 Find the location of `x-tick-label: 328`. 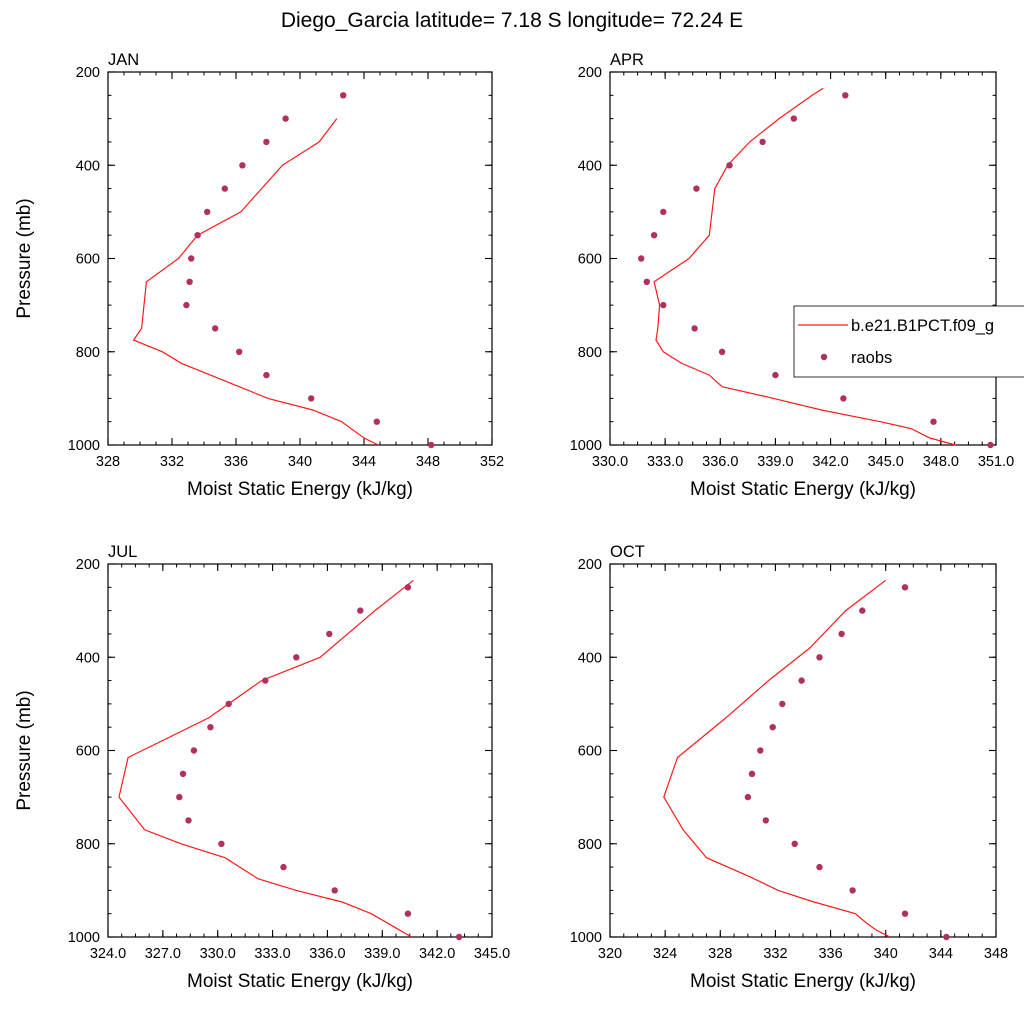

x-tick-label: 328 is located at coordinates (108, 462).